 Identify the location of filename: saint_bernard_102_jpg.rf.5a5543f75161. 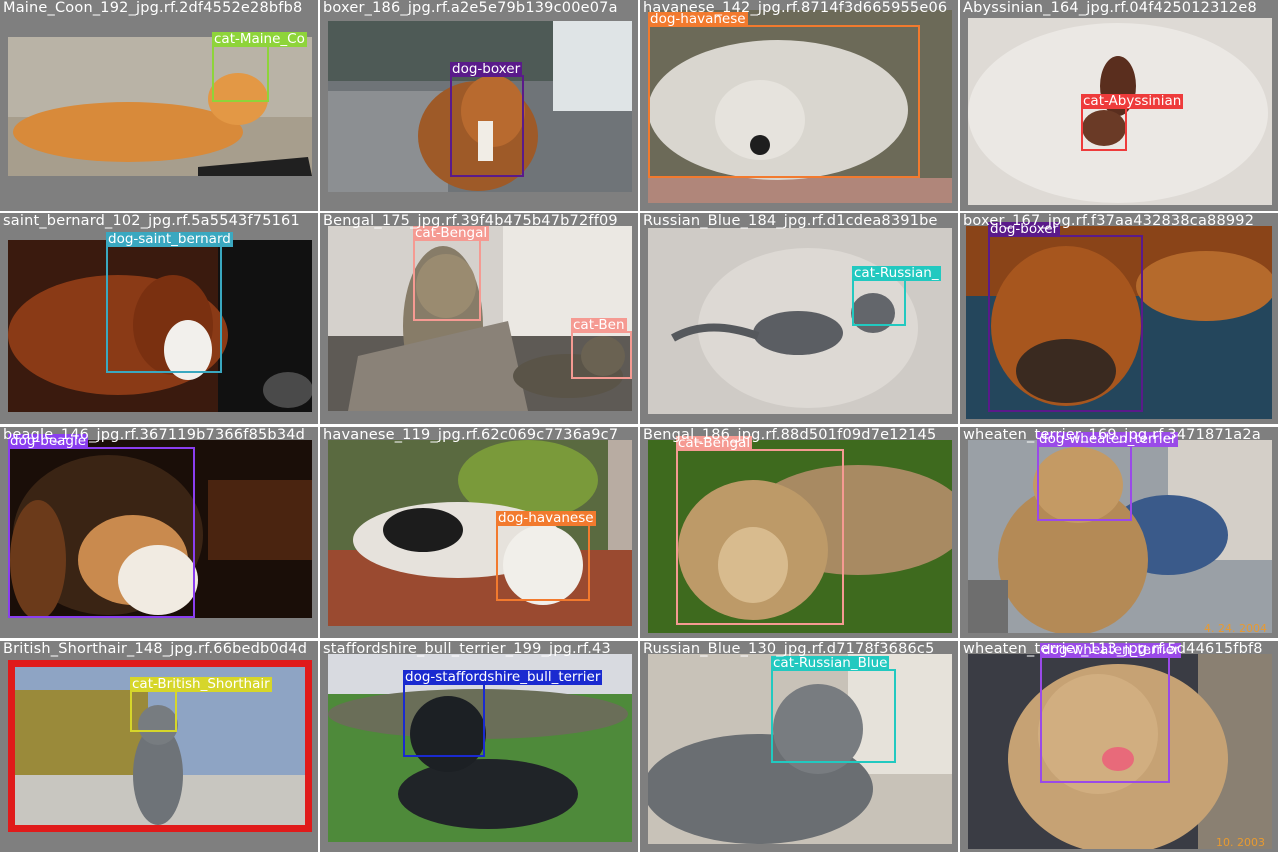
(151, 221).